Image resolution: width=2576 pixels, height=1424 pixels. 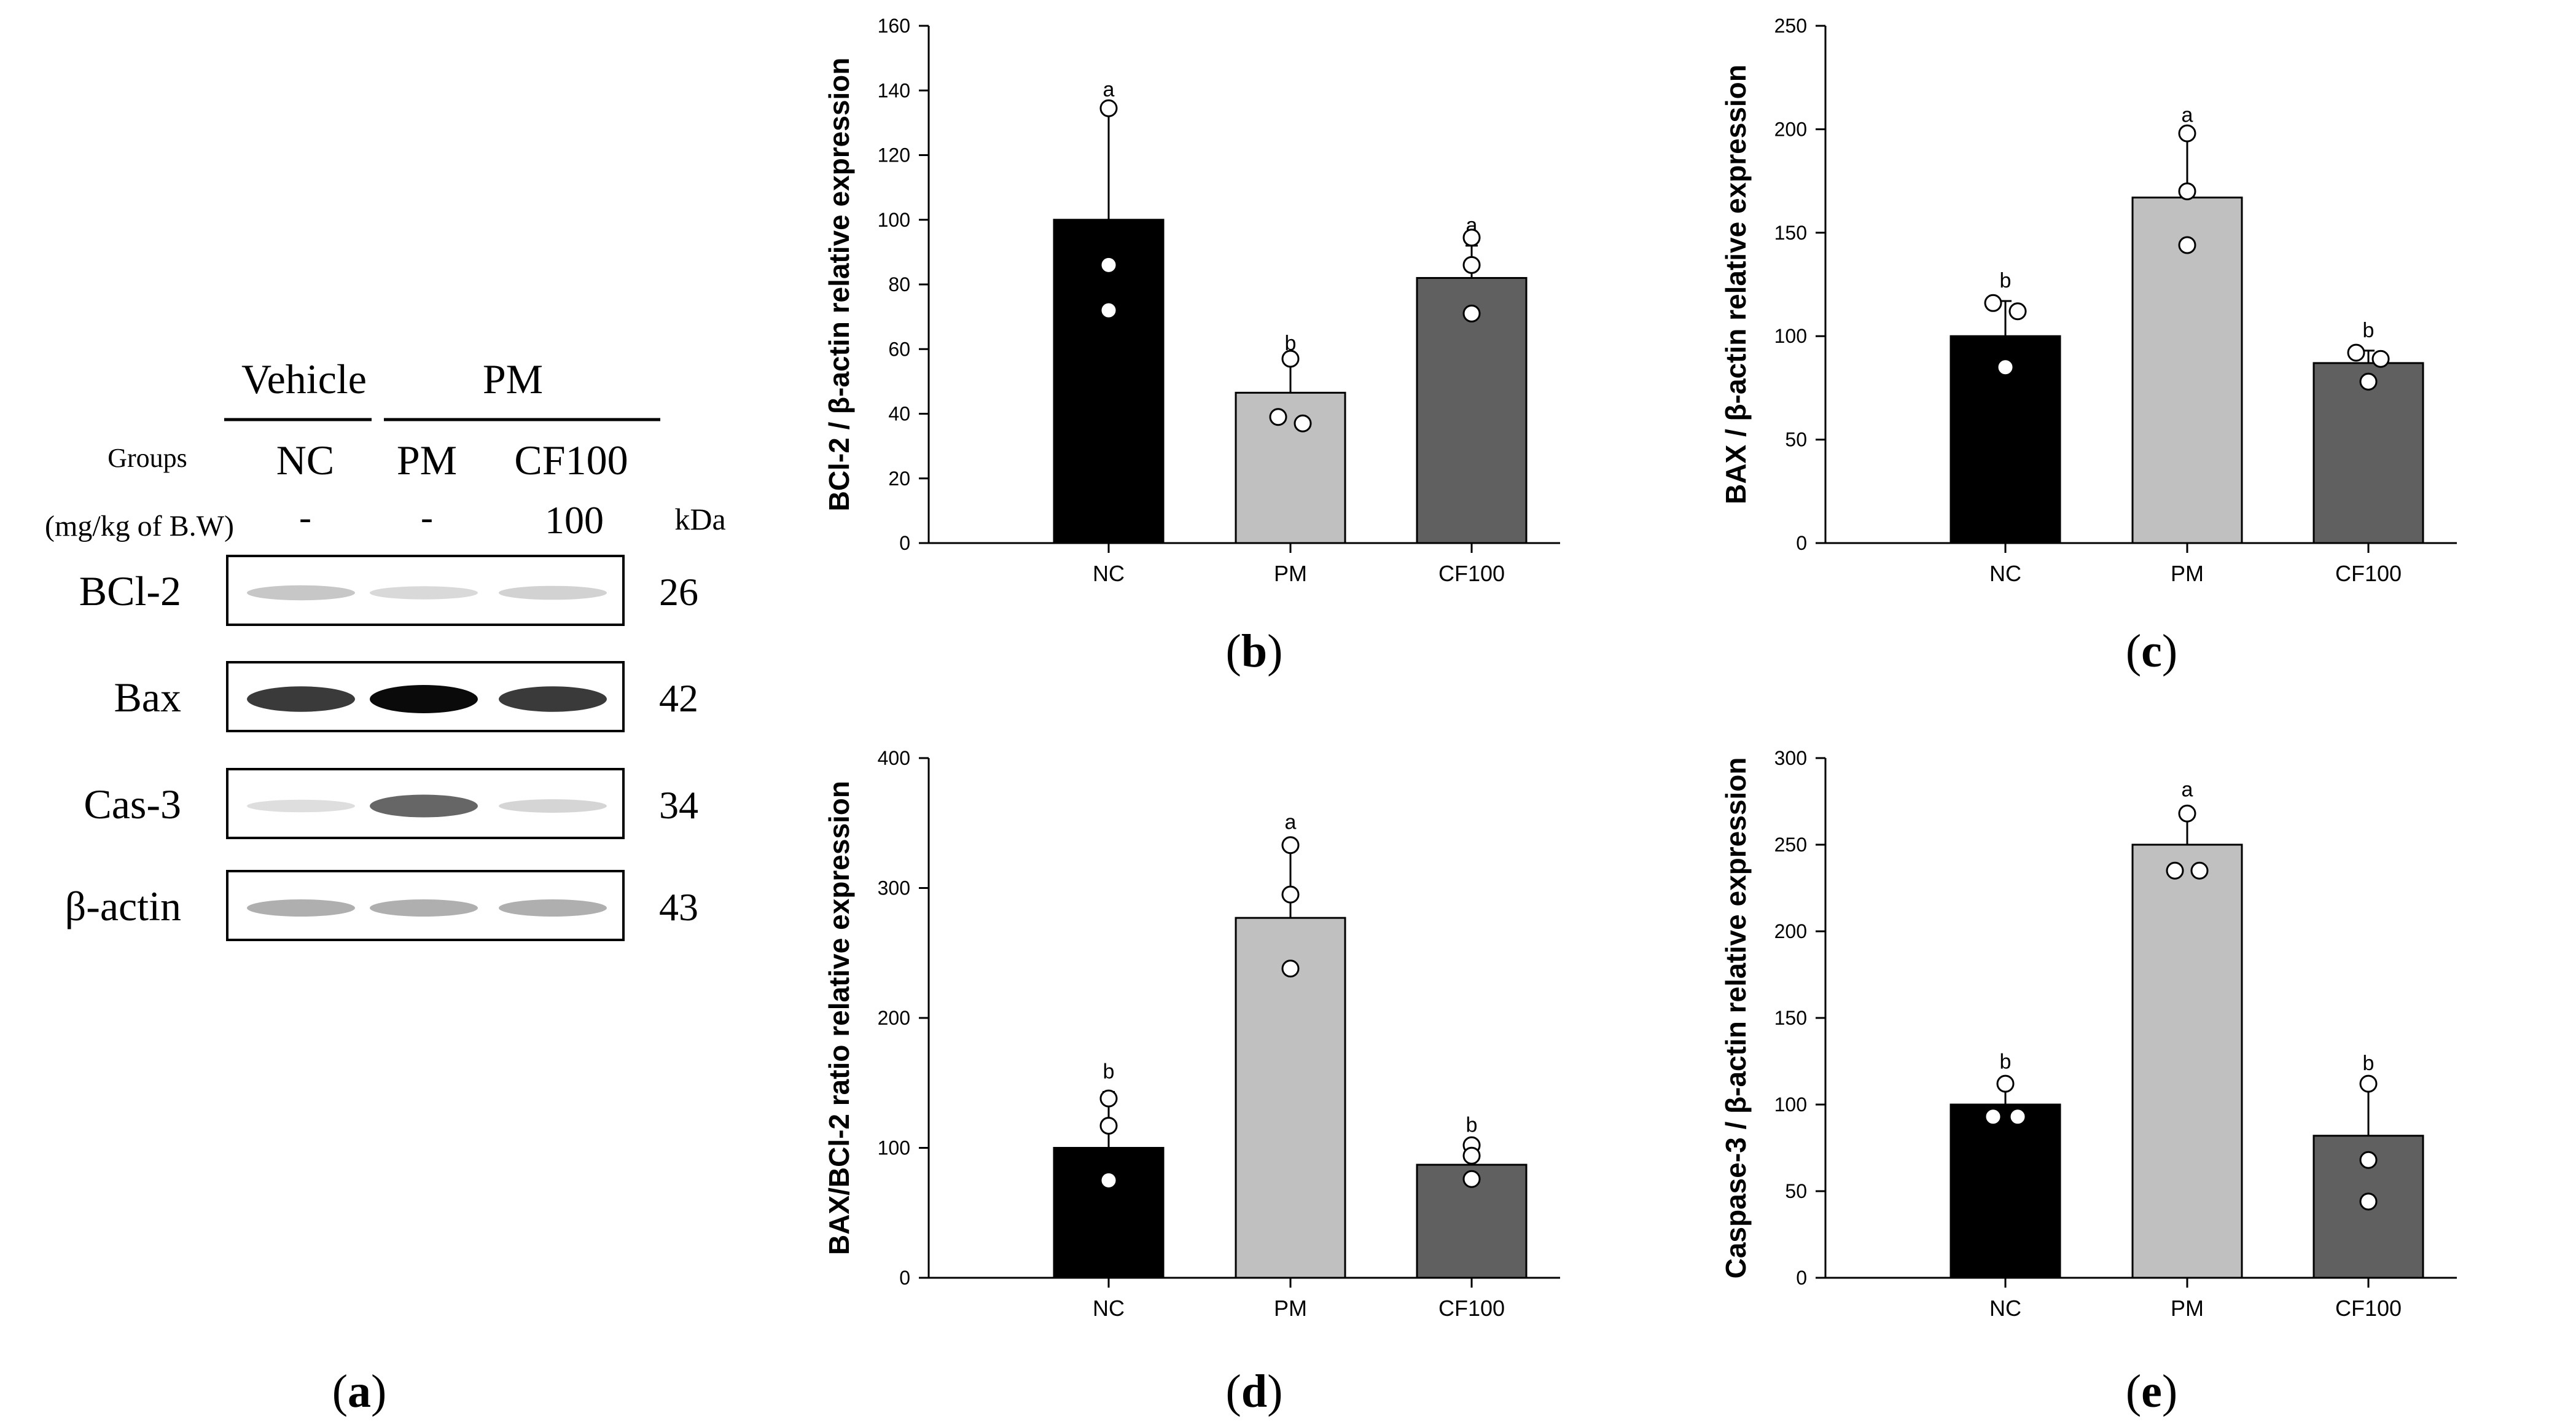 I want to click on y-tick-label: 160, so click(x=894, y=26).